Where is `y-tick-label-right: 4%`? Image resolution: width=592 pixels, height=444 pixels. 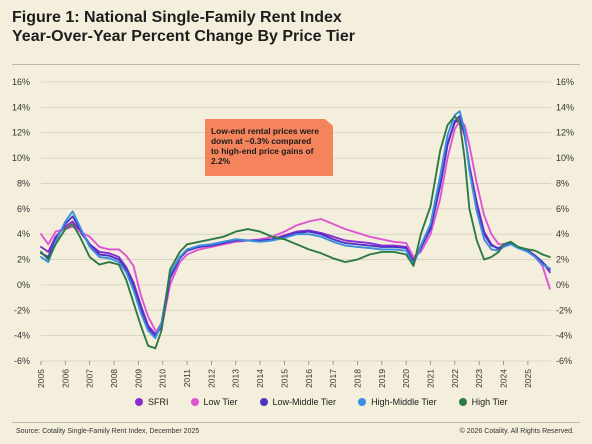
y-tick-label-right: 4% is located at coordinates (562, 234).